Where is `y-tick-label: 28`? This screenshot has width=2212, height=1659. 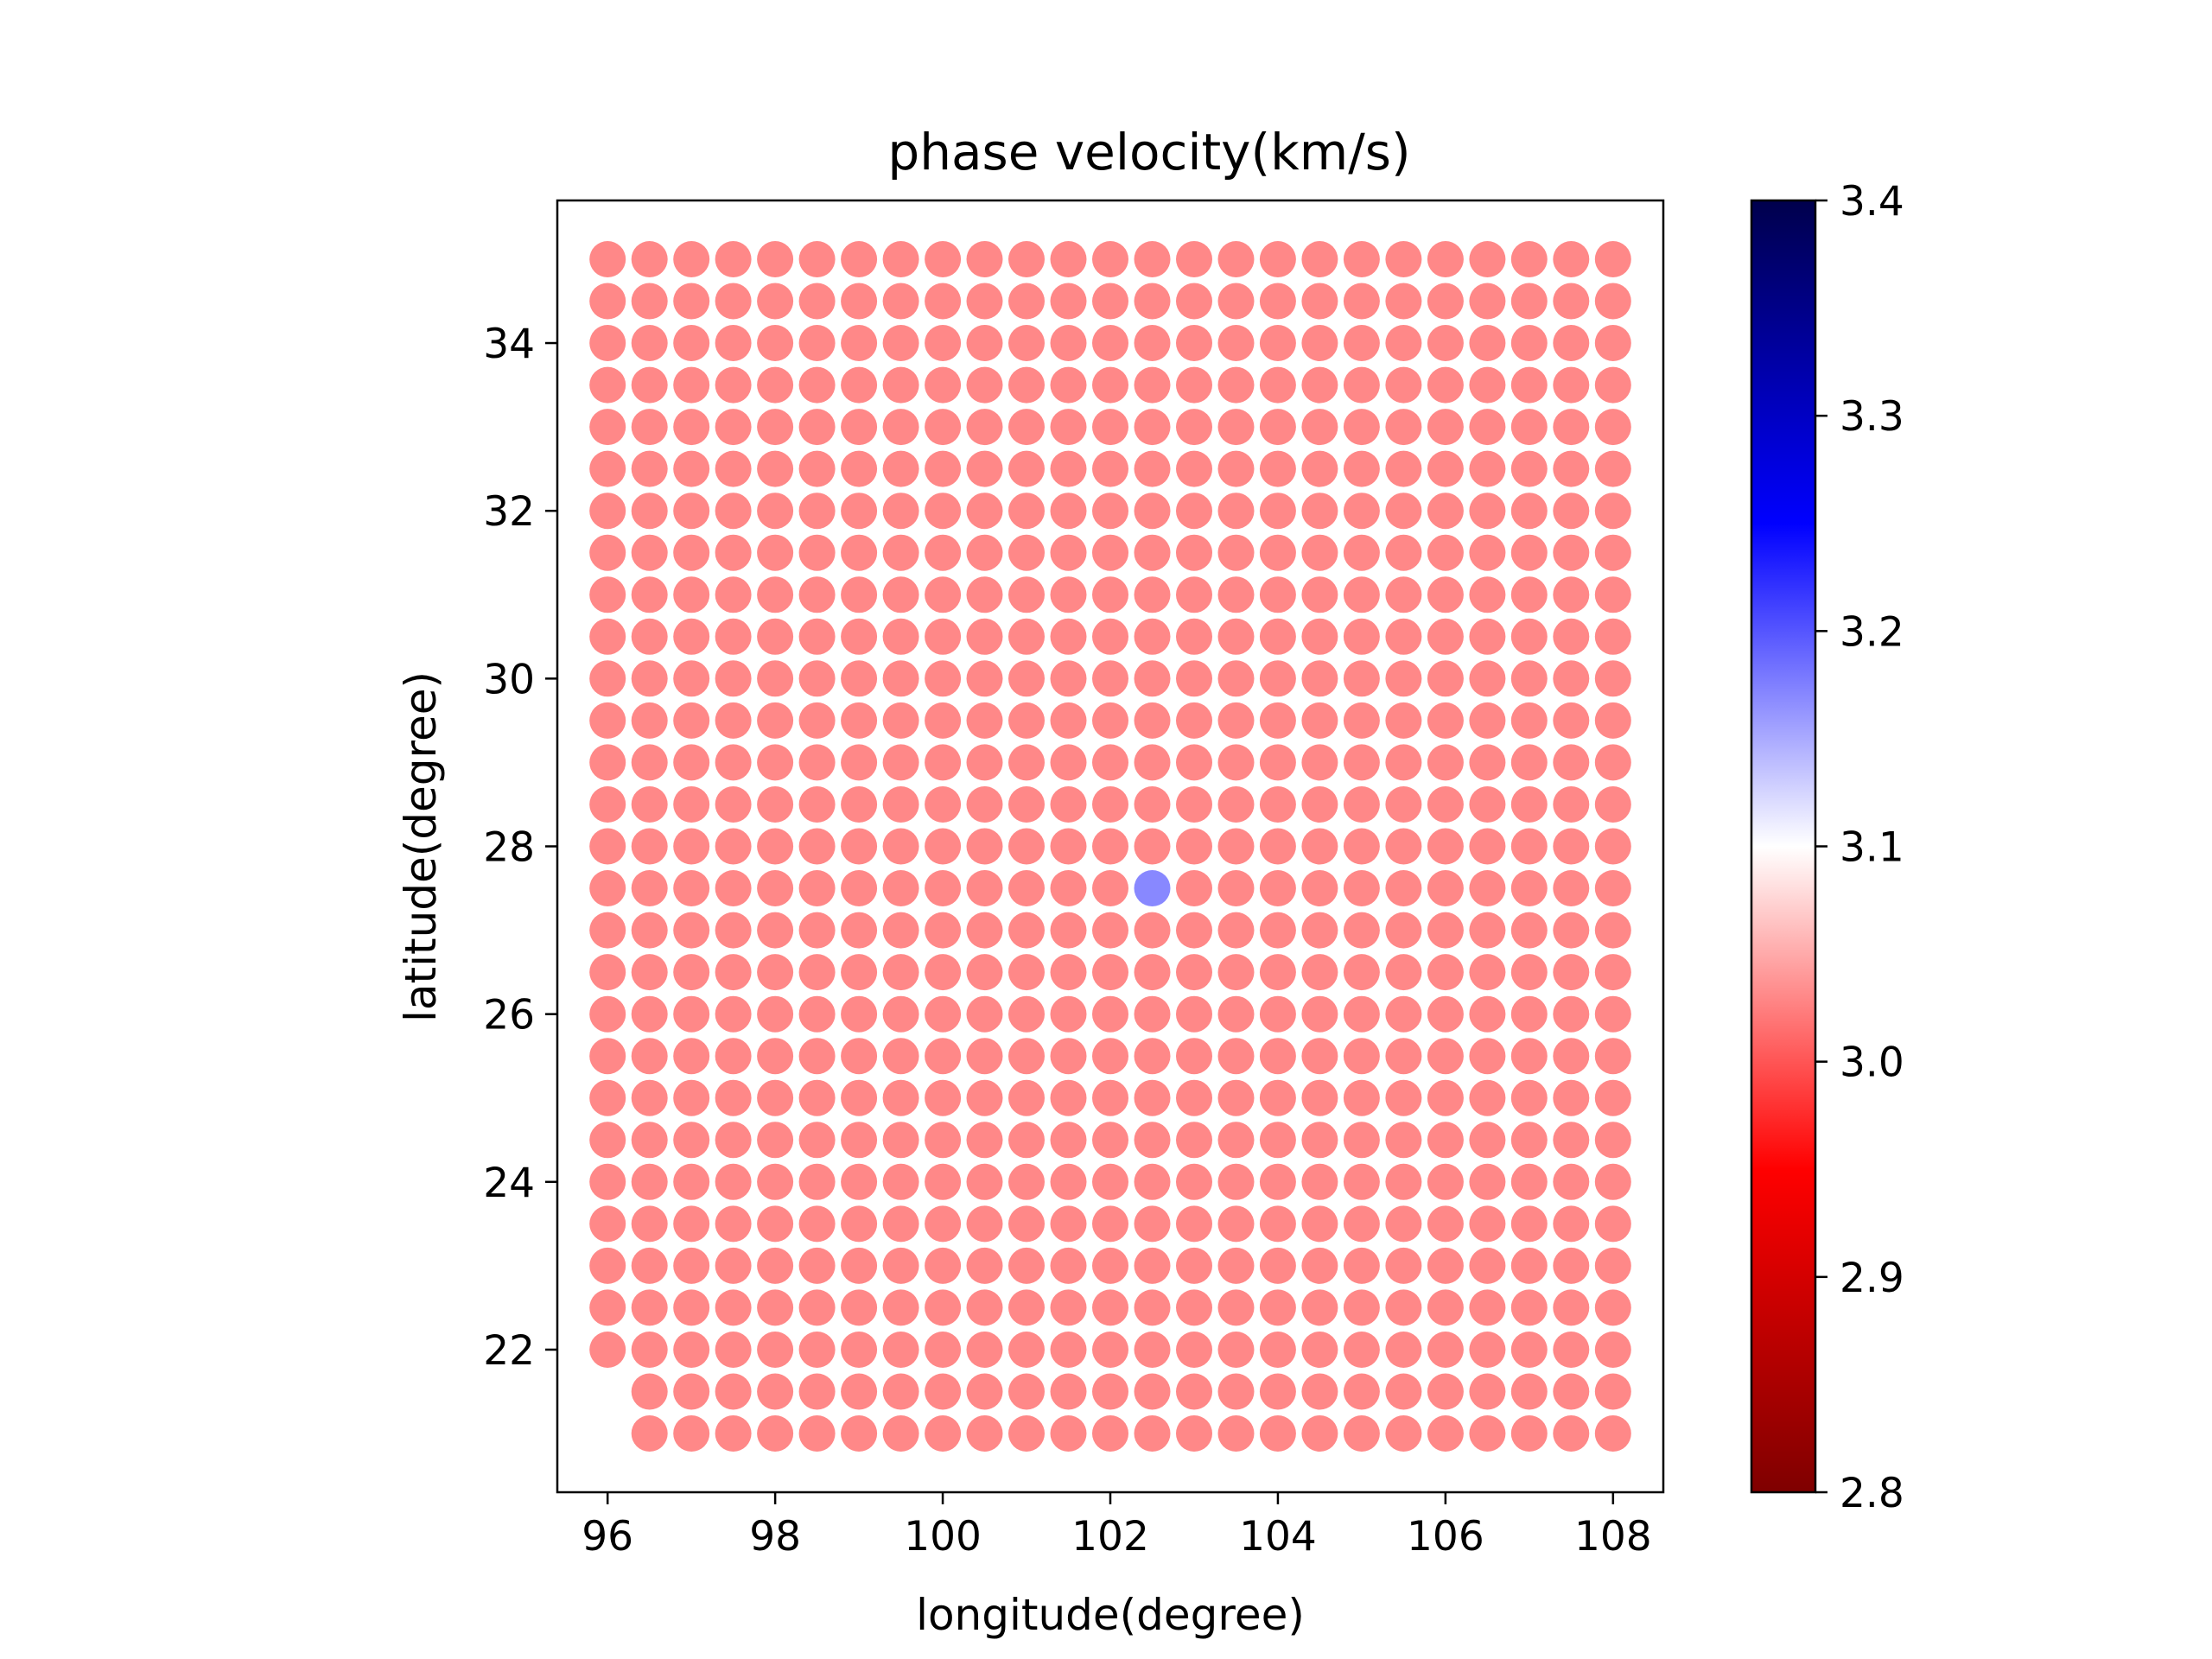 y-tick-label: 28 is located at coordinates (509, 848).